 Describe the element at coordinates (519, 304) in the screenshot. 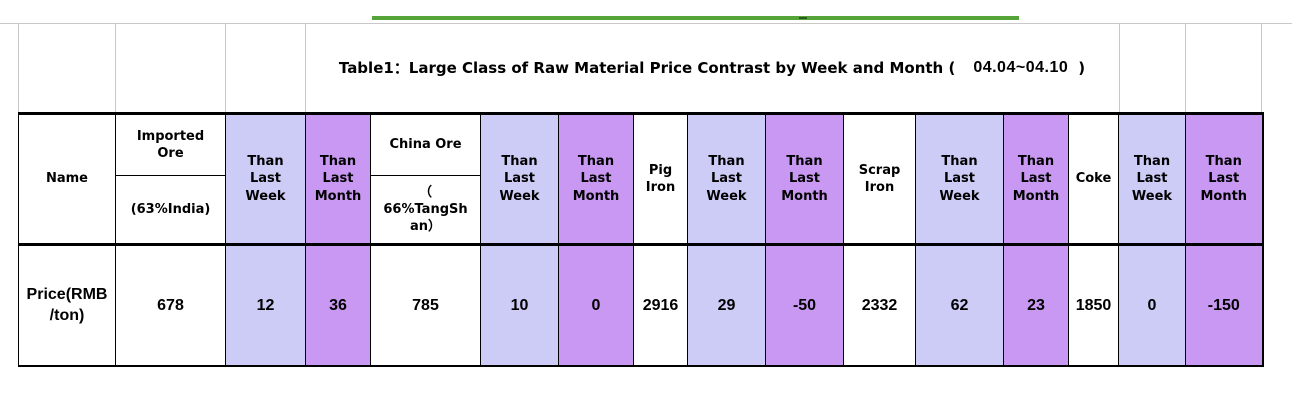

I see `value-china-ore-vs-week: 10` at that location.